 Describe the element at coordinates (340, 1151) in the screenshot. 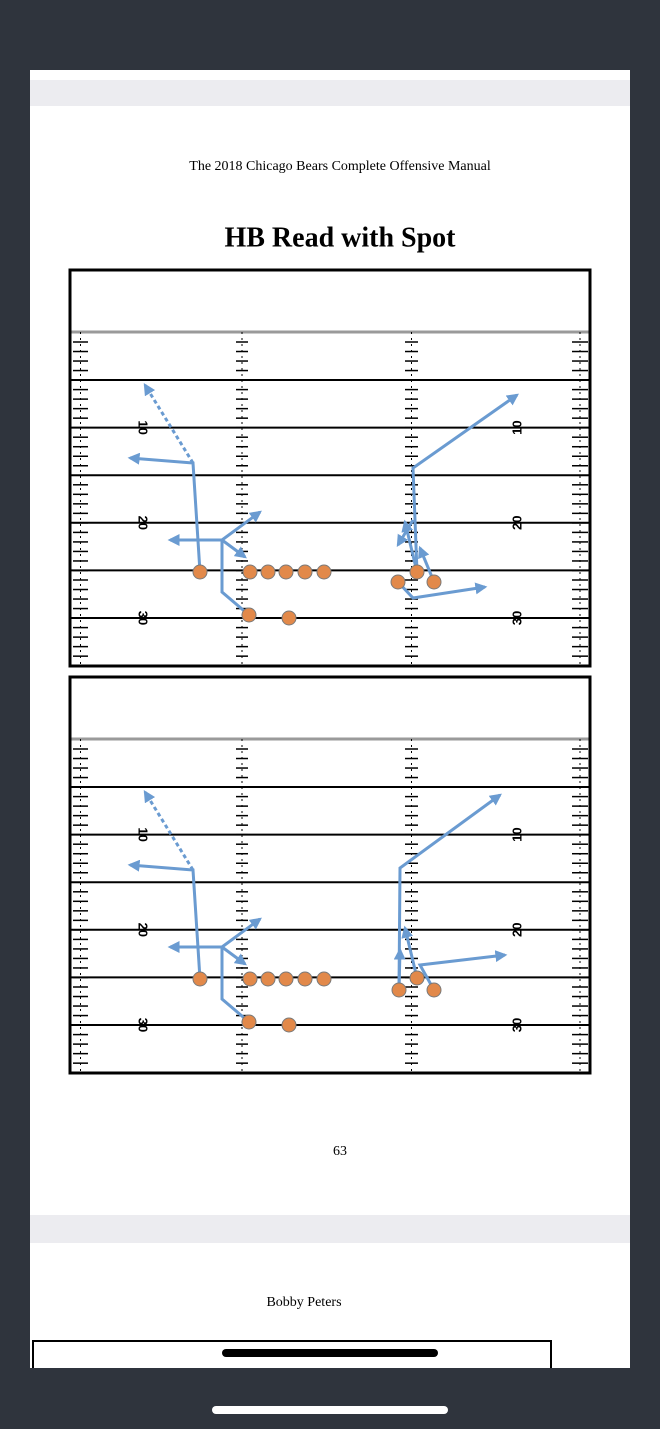

I see `page-number: 63` at that location.